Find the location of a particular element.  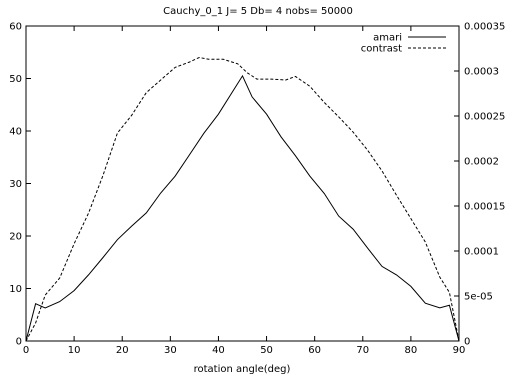

y2-tick-label: 0.0003 is located at coordinates (481, 72).